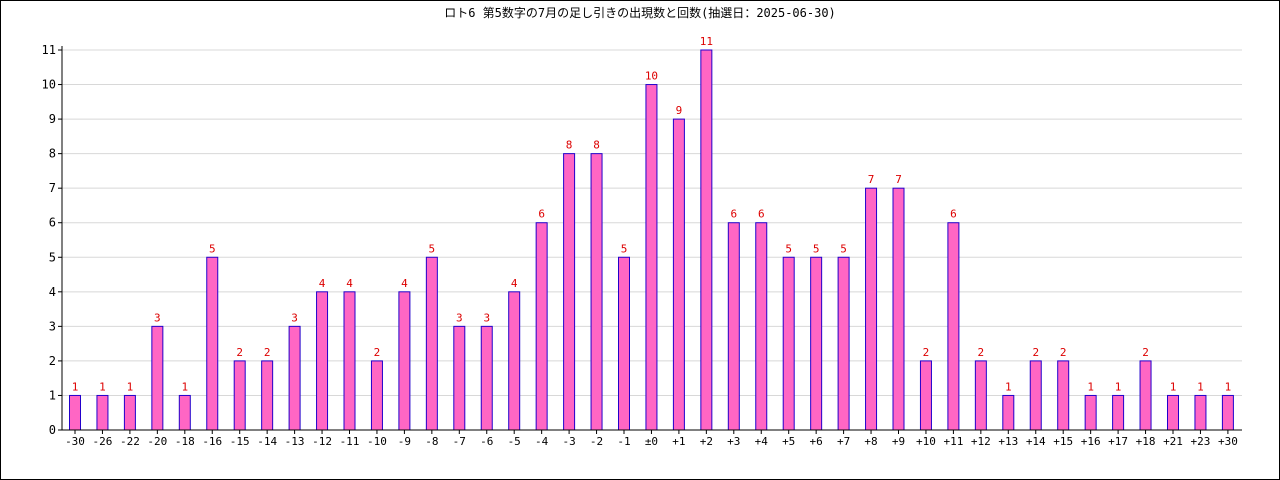  I want to click on x-tick-label: -1, so click(623, 441).